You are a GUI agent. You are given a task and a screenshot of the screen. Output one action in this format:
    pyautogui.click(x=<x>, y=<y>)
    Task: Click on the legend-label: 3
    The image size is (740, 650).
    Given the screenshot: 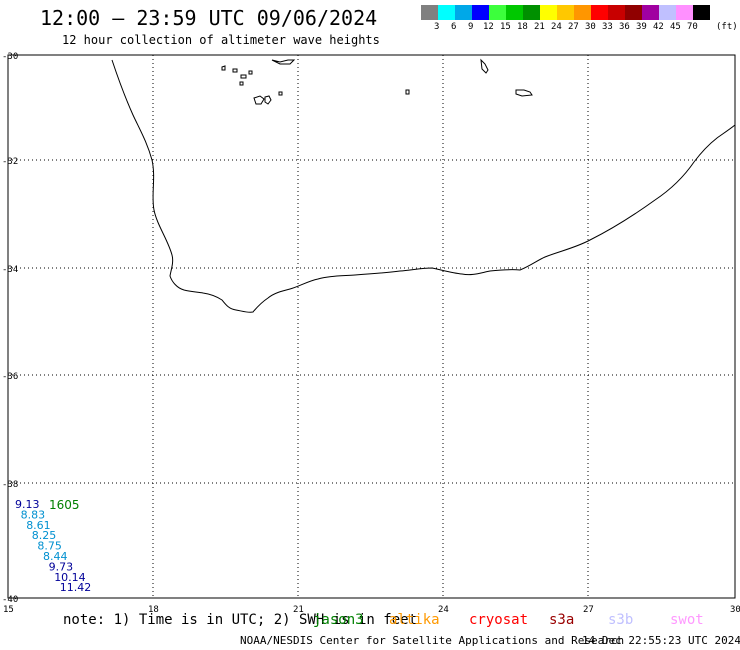 What is the action you would take?
    pyautogui.click(x=437, y=27)
    